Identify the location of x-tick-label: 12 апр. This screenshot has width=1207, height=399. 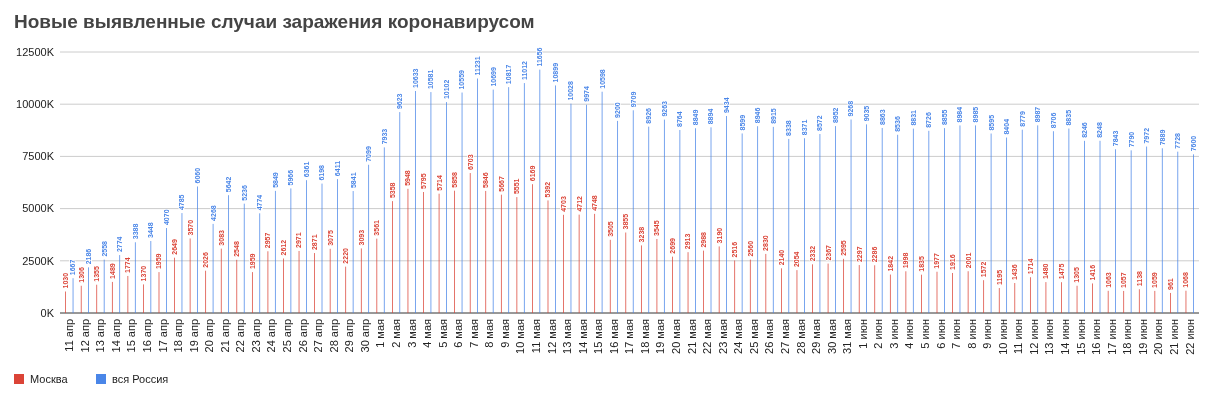
(84, 336).